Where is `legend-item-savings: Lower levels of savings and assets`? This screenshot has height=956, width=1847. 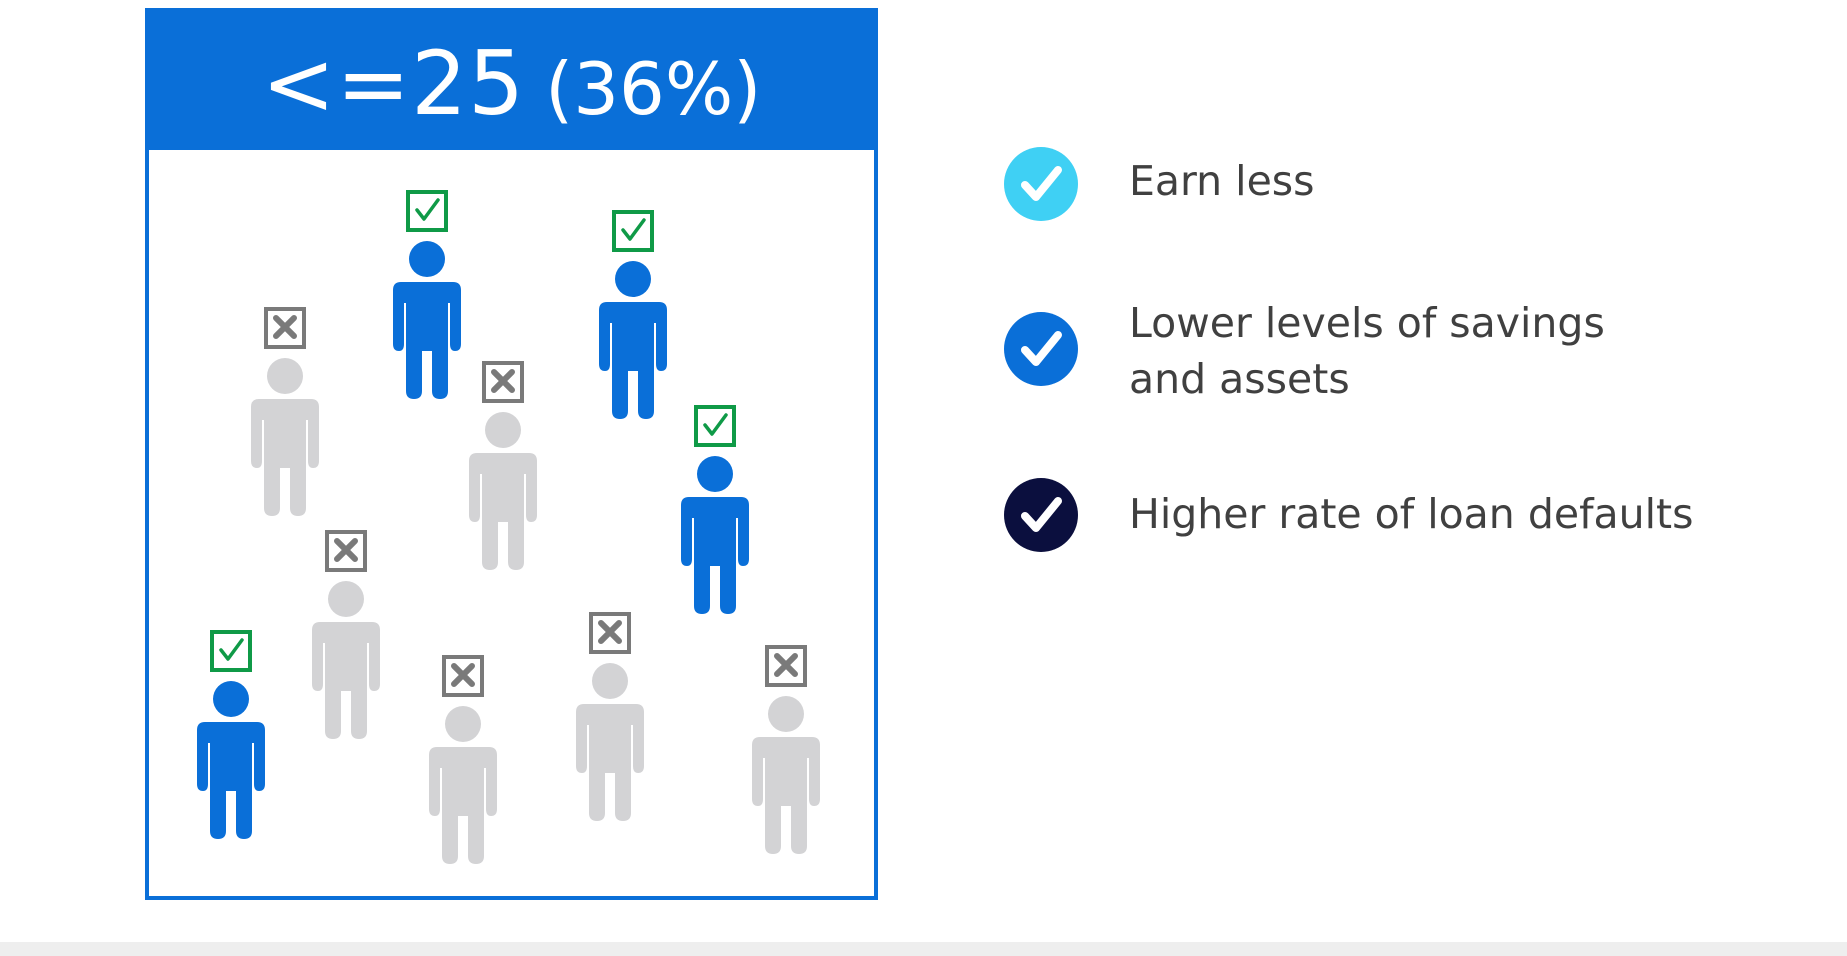
legend-item-savings: Lower levels of savings and assets is located at coordinates (1304, 351).